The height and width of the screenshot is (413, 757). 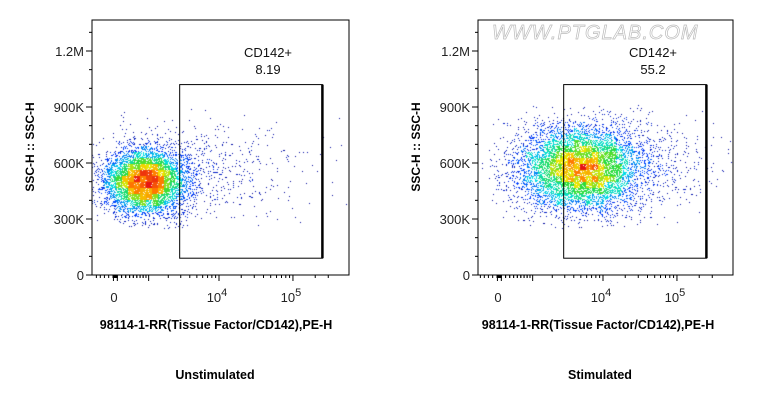 I want to click on watermark: WWW.PTGLAB.COM, so click(x=595, y=33).